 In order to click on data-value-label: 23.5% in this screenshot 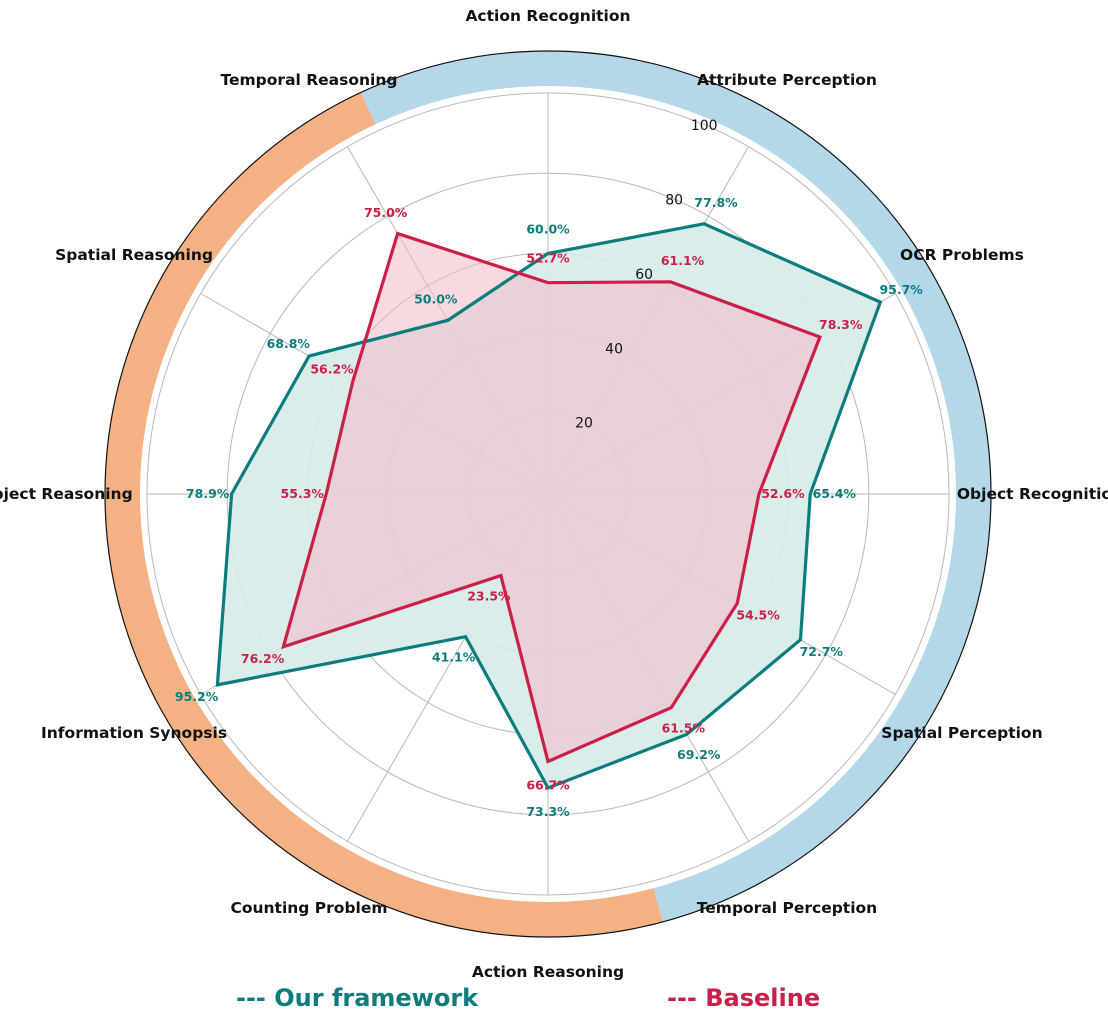, I will do `click(489, 595)`.